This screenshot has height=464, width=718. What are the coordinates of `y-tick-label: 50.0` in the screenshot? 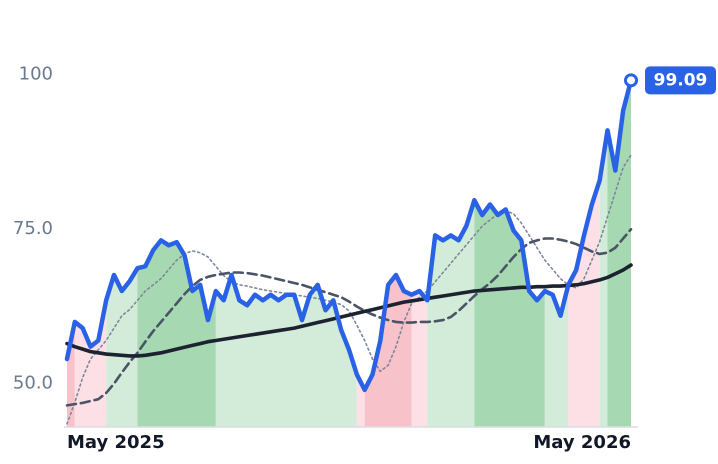 It's located at (33, 383).